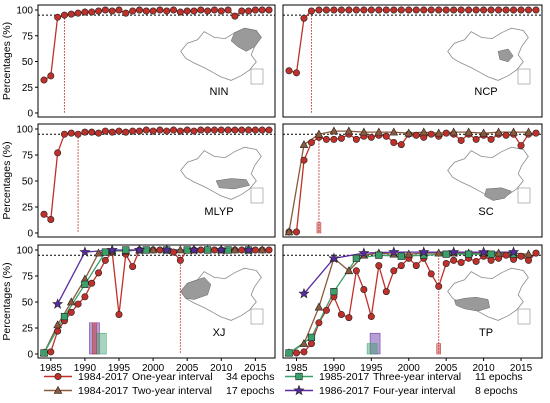 The height and width of the screenshot is (403, 550). What do you see at coordinates (219, 333) in the screenshot?
I see `panel-label: XJ` at bounding box center [219, 333].